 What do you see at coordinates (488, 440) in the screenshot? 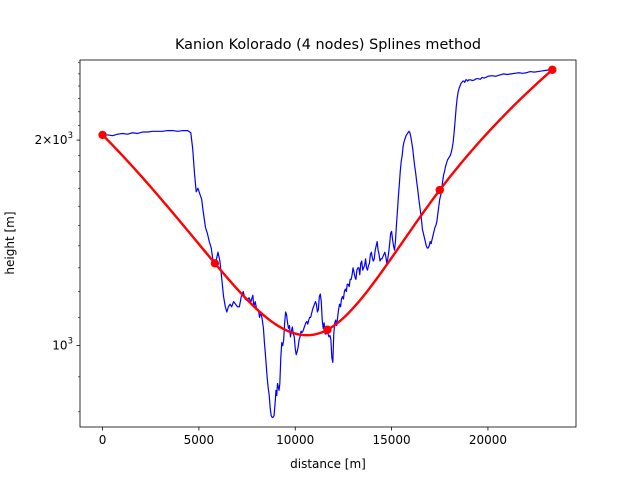
I see `x-tick-label: 20000` at bounding box center [488, 440].